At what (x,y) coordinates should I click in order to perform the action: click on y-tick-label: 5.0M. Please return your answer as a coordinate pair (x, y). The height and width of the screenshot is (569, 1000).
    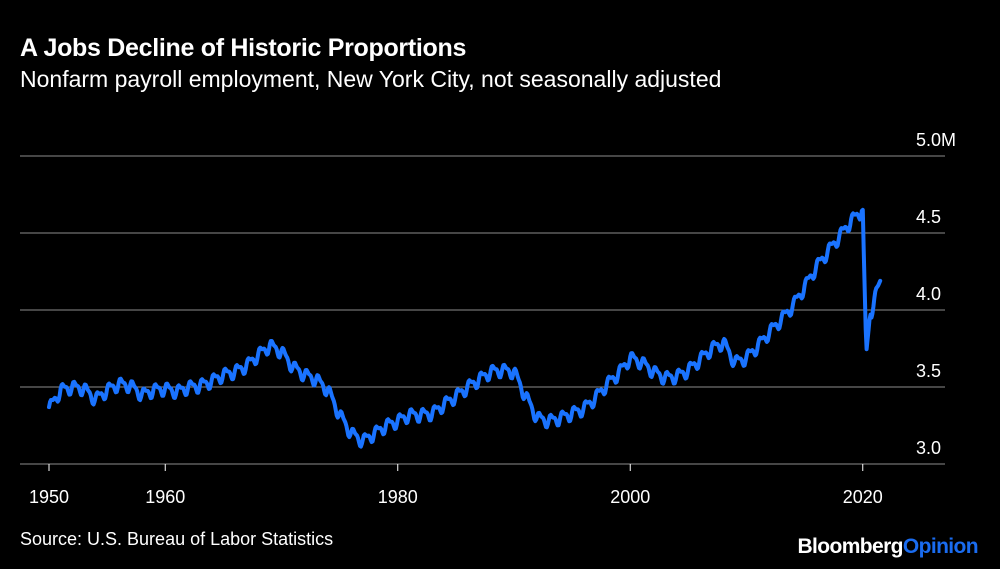
    Looking at the image, I should click on (936, 140).